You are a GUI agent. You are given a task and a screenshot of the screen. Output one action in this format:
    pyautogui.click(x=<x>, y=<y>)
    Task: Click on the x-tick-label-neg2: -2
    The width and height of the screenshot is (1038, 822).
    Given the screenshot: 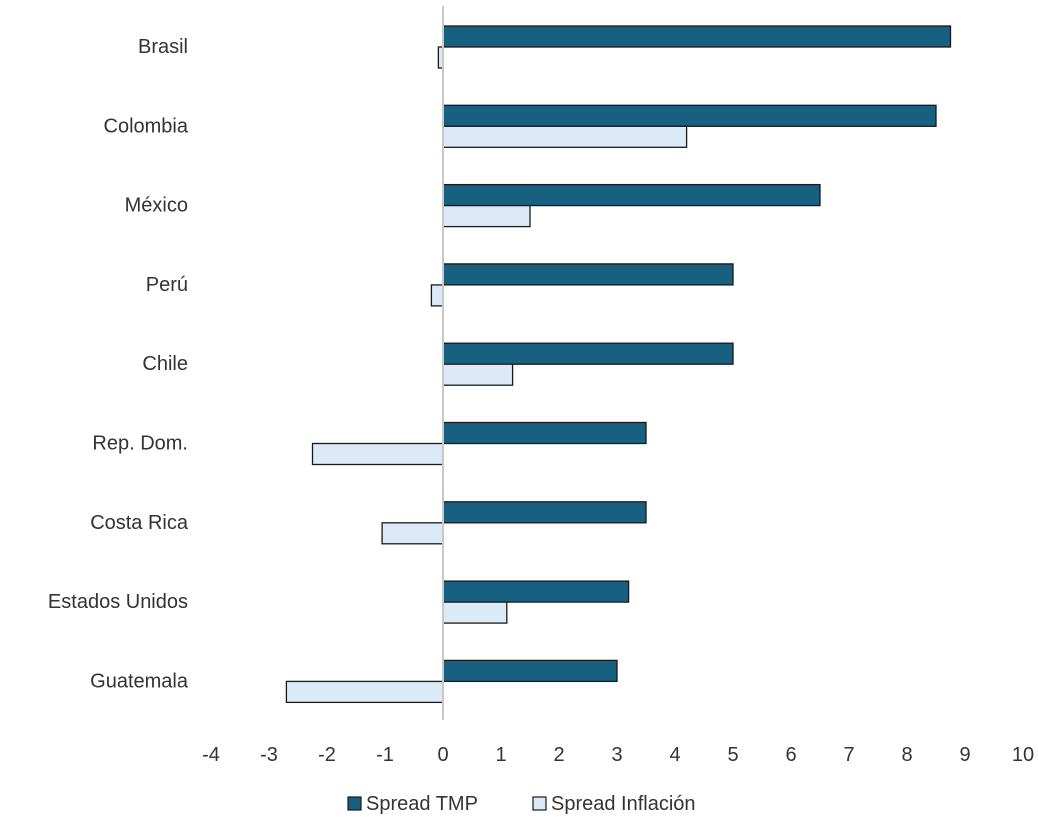 What is the action you would take?
    pyautogui.click(x=327, y=755)
    